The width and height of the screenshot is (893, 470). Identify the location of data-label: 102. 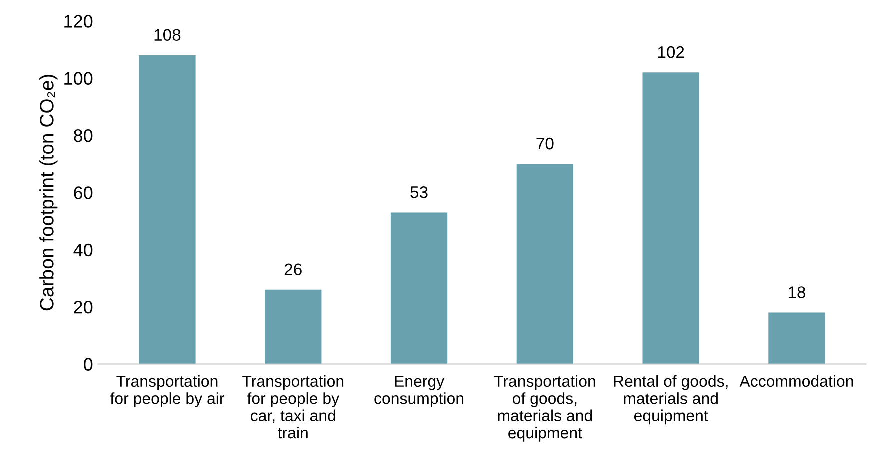
(671, 52).